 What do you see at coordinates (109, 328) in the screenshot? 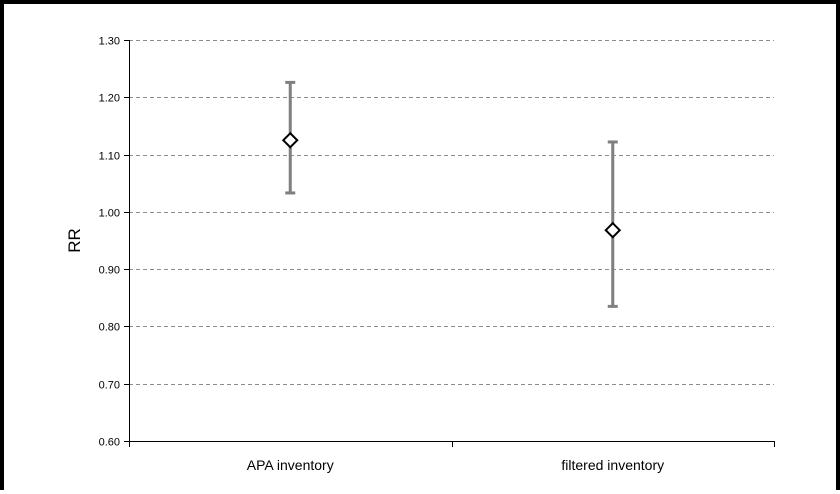
I see `y-tick-label: 0.80` at bounding box center [109, 328].